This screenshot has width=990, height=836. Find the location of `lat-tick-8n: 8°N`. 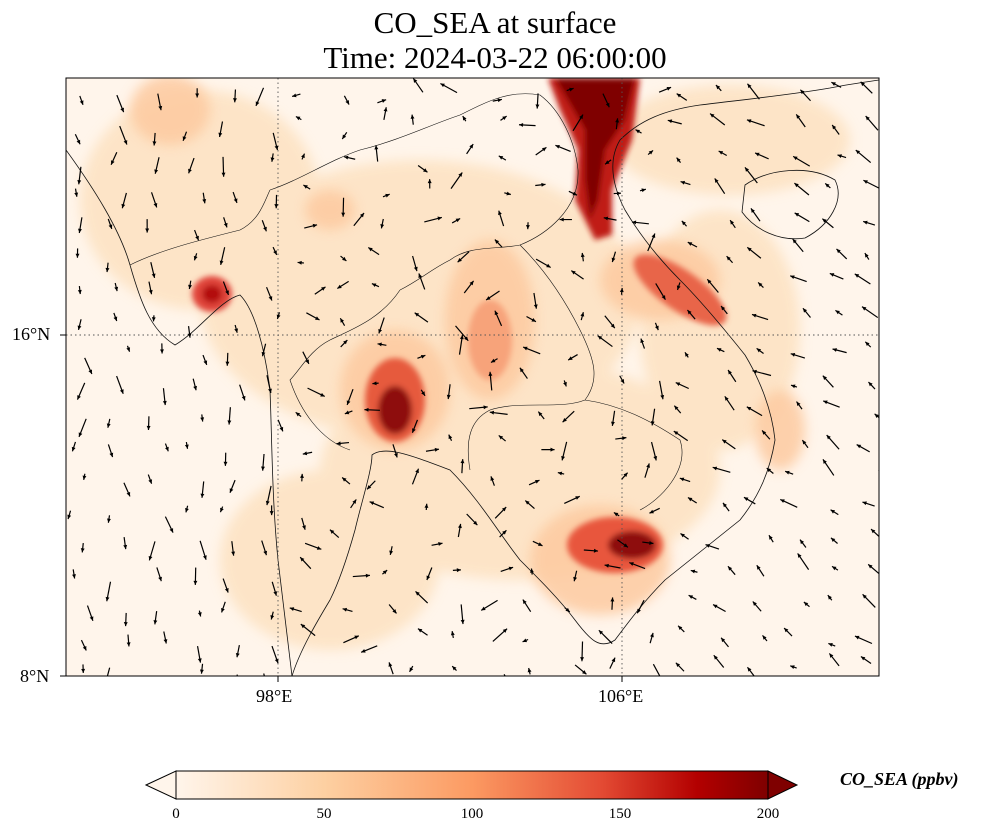

lat-tick-8n: 8°N is located at coordinates (35, 676).